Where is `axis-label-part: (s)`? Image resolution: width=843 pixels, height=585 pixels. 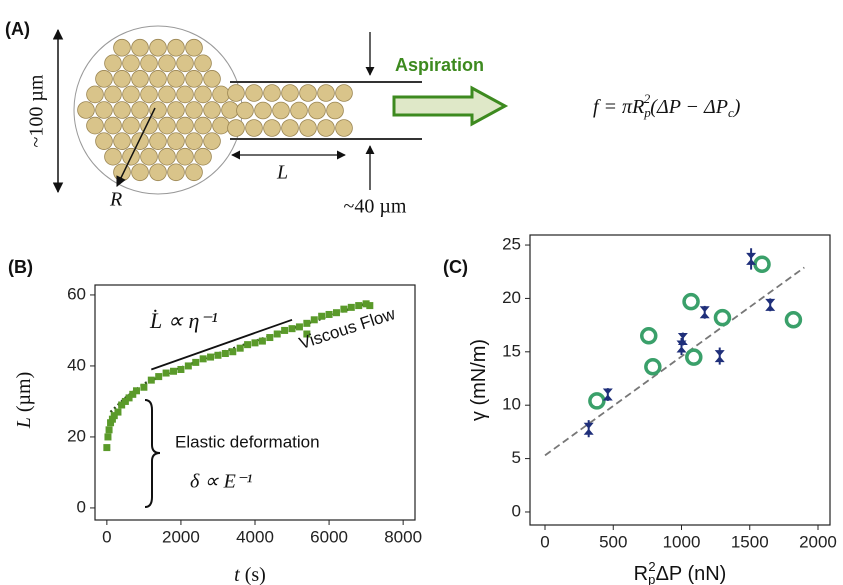
axis-label-part: (s) is located at coordinates (253, 574).